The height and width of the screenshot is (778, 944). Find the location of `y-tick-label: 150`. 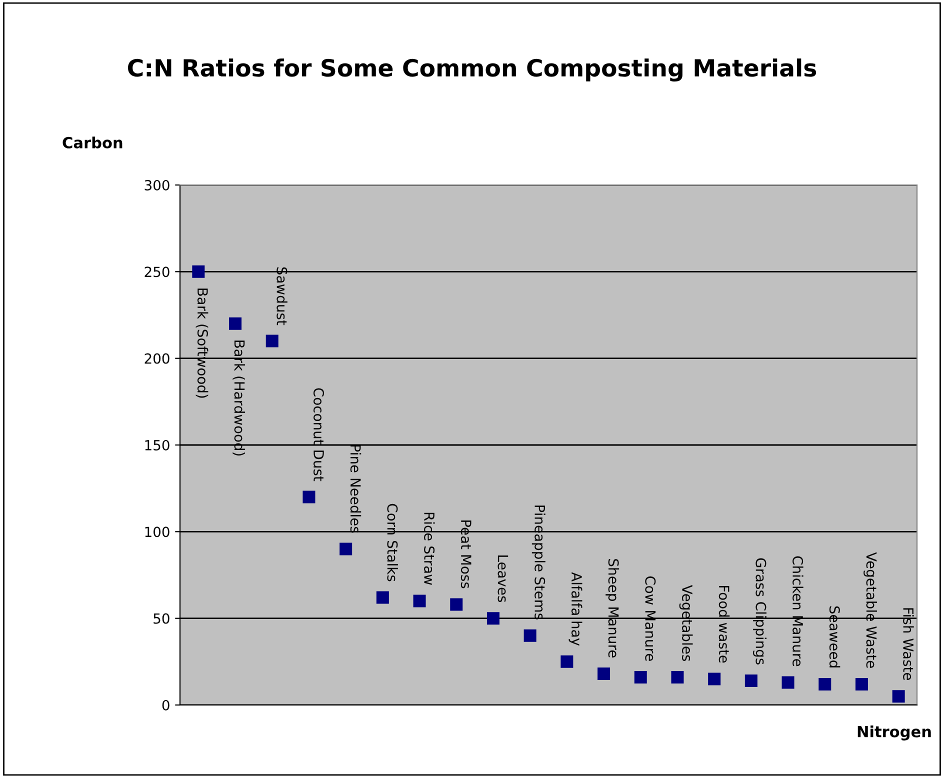

y-tick-label: 150 is located at coordinates (157, 445).